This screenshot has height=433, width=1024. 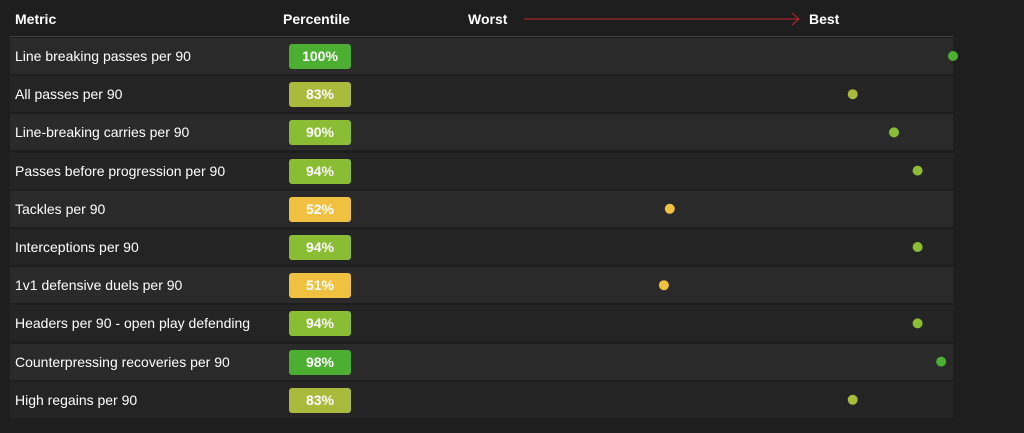 What do you see at coordinates (320, 209) in the screenshot?
I see `percentile-badge: 52%` at bounding box center [320, 209].